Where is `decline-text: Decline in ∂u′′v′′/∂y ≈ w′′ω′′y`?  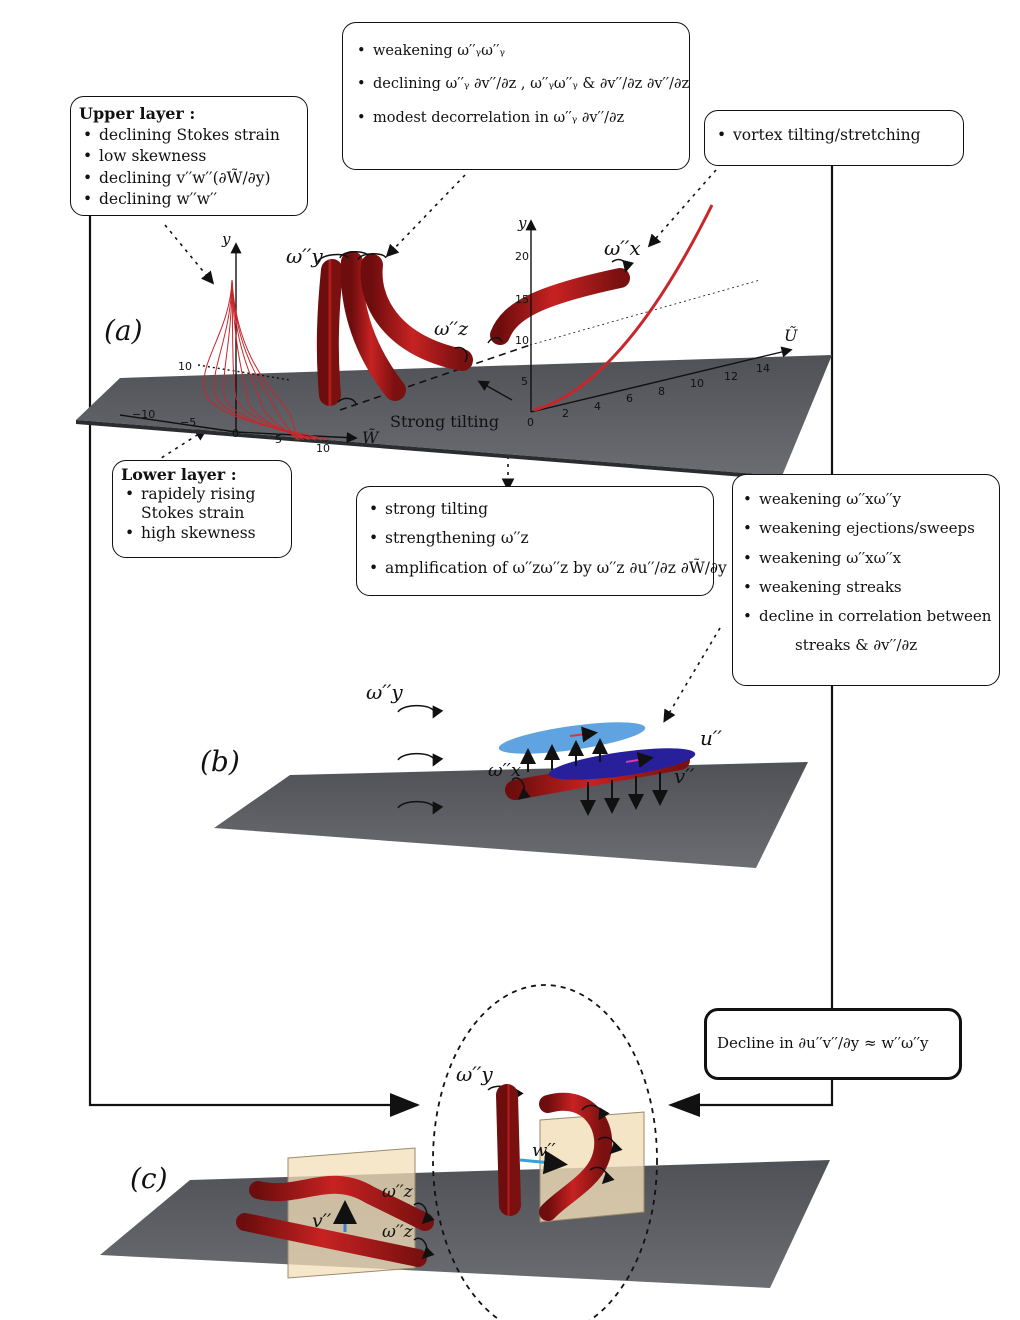
decline-text: Decline in ∂u′′v′′/∂y ≈ w′′ω′′y is located at coordinates (823, 1043).